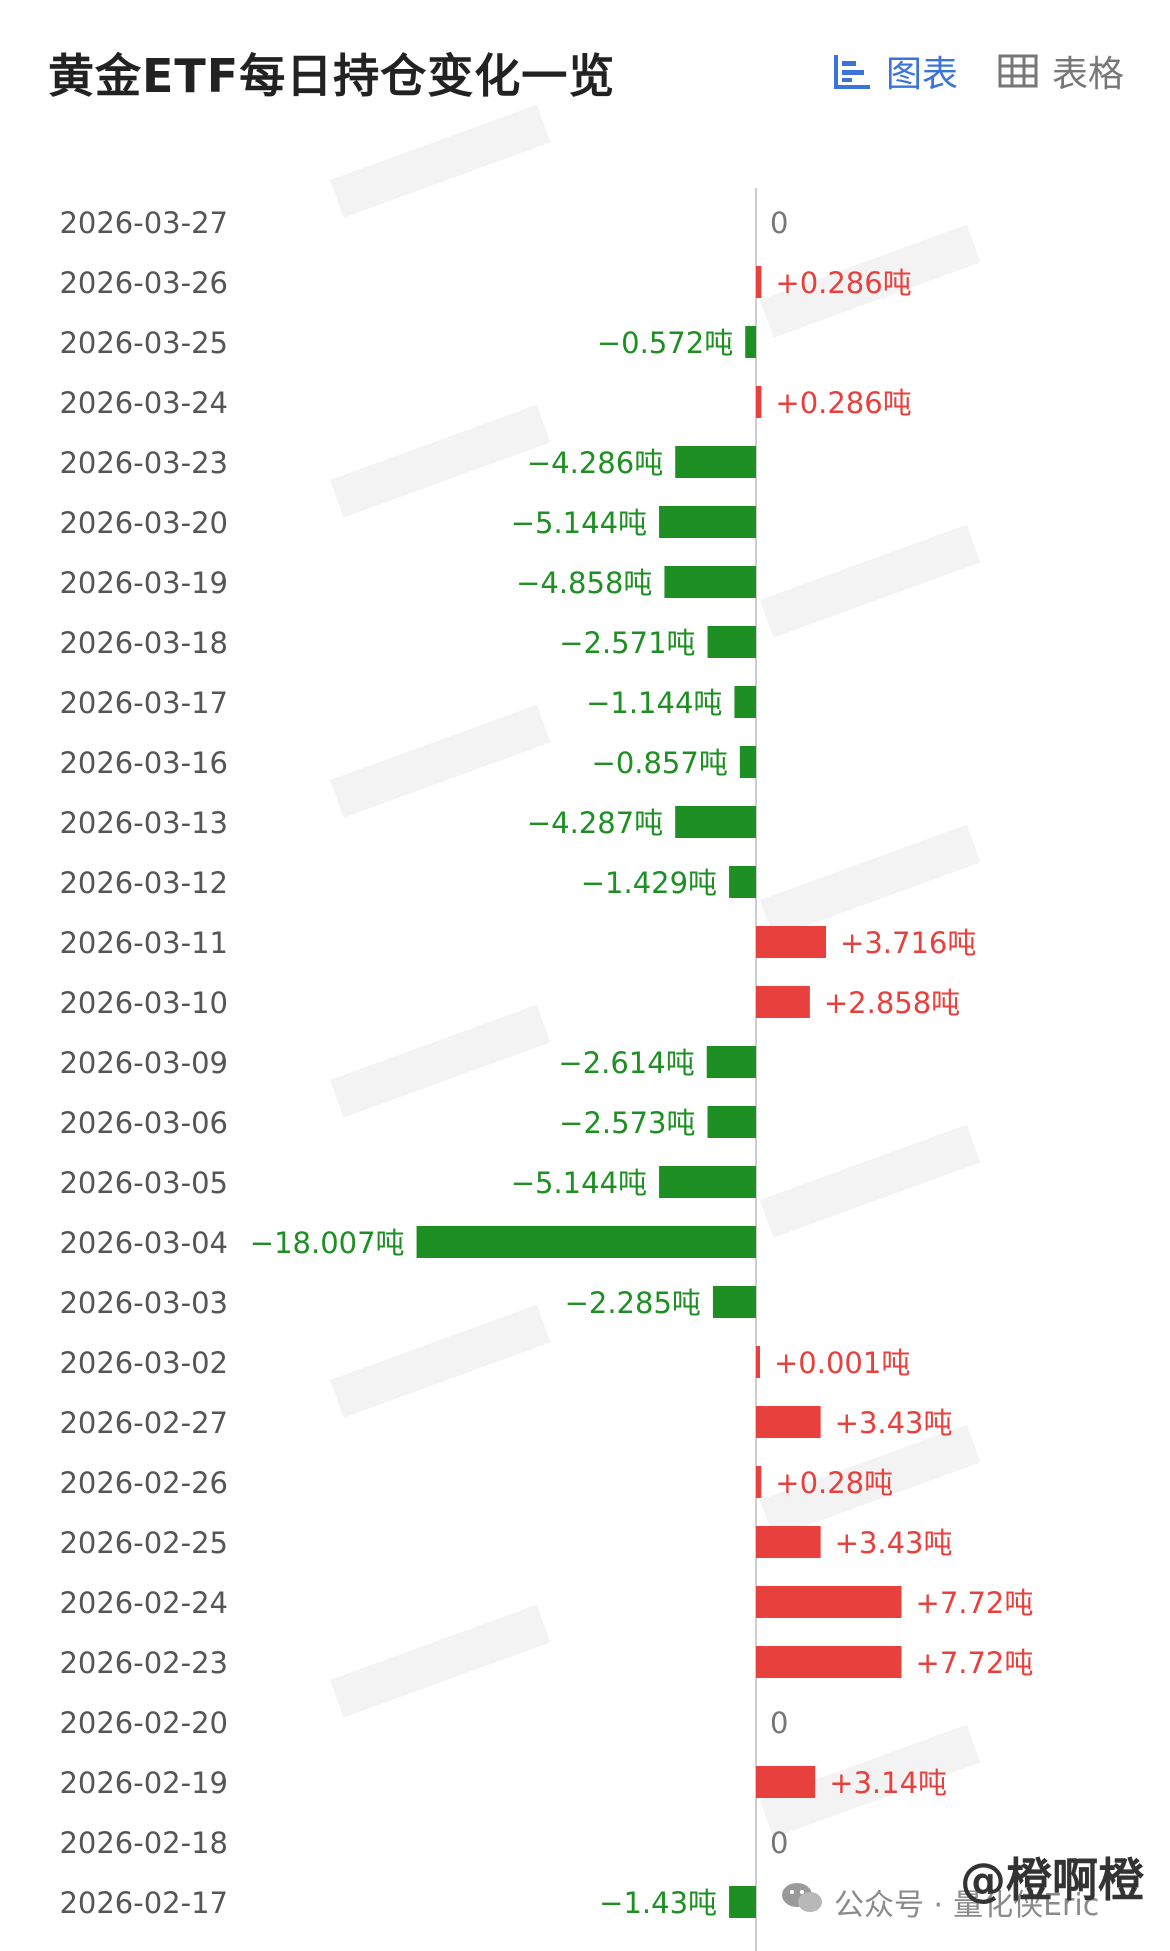  What do you see at coordinates (654, 703) in the screenshot?
I see `data-label: −1.144吨` at bounding box center [654, 703].